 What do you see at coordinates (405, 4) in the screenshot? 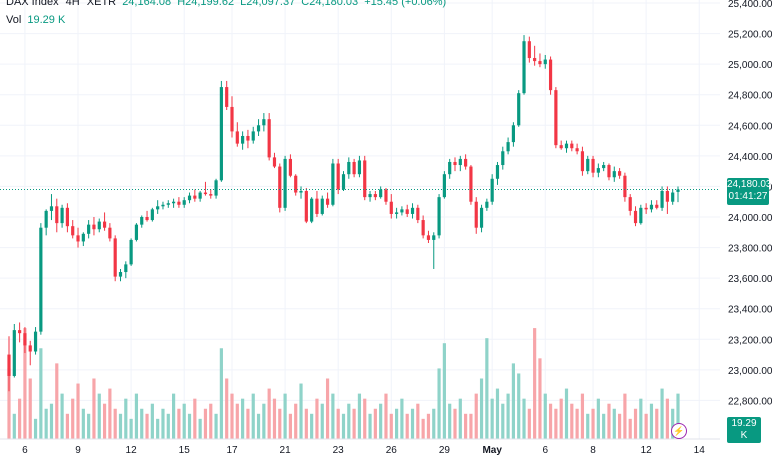
I see `change-value: +15.45 (+0.06%)` at bounding box center [405, 4].